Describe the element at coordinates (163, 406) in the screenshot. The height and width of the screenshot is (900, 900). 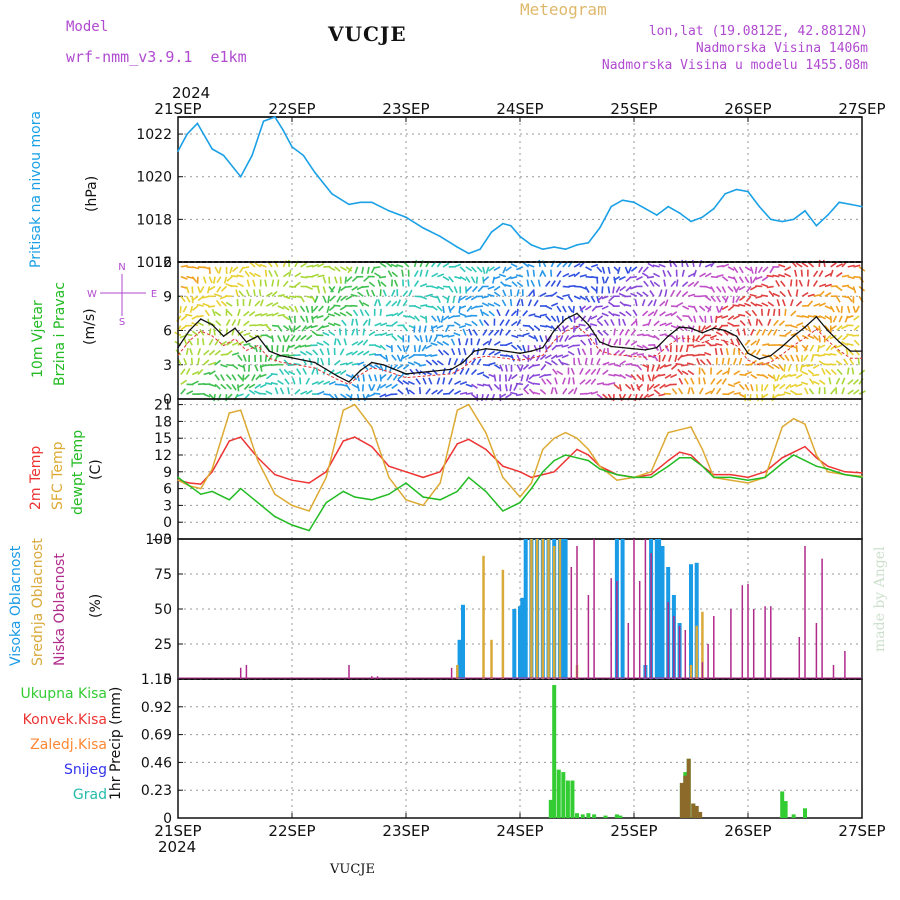
I see `temperature-ytick-label: 21` at that location.